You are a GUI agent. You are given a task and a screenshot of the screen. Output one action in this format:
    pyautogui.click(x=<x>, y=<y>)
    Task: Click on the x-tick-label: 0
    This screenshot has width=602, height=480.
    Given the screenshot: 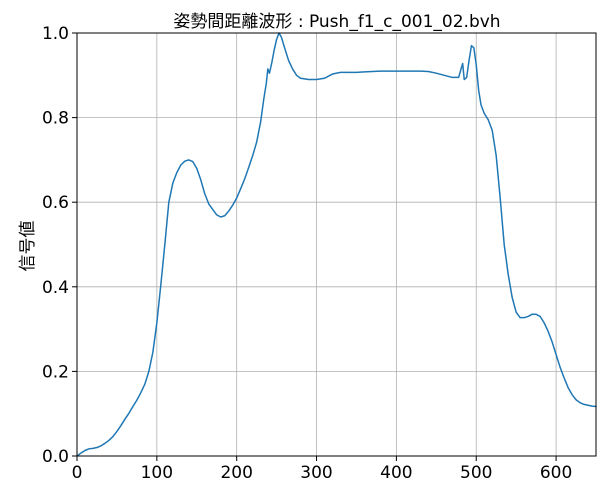 What is the action you would take?
    pyautogui.click(x=77, y=471)
    